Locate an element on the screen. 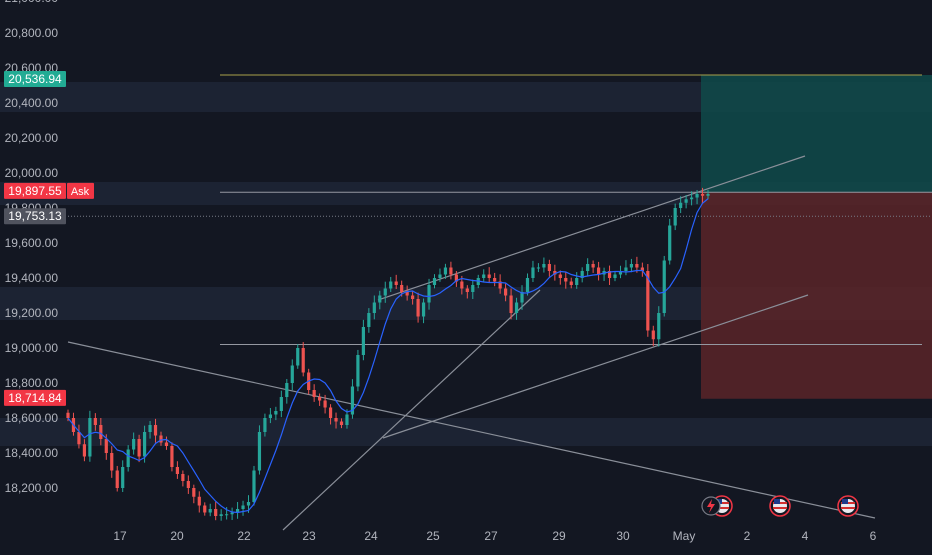 The height and width of the screenshot is (555, 932). time-axis-label: 2 is located at coordinates (747, 536).